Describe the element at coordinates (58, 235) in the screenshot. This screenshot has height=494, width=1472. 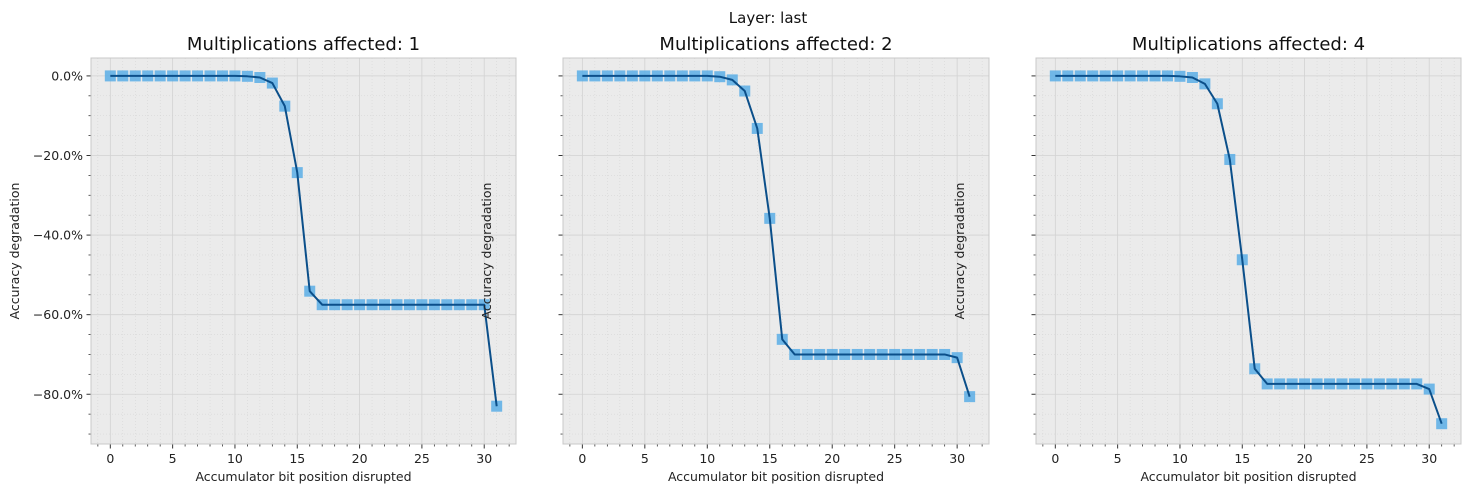
I see `y-tick-label: −40.0%` at that location.